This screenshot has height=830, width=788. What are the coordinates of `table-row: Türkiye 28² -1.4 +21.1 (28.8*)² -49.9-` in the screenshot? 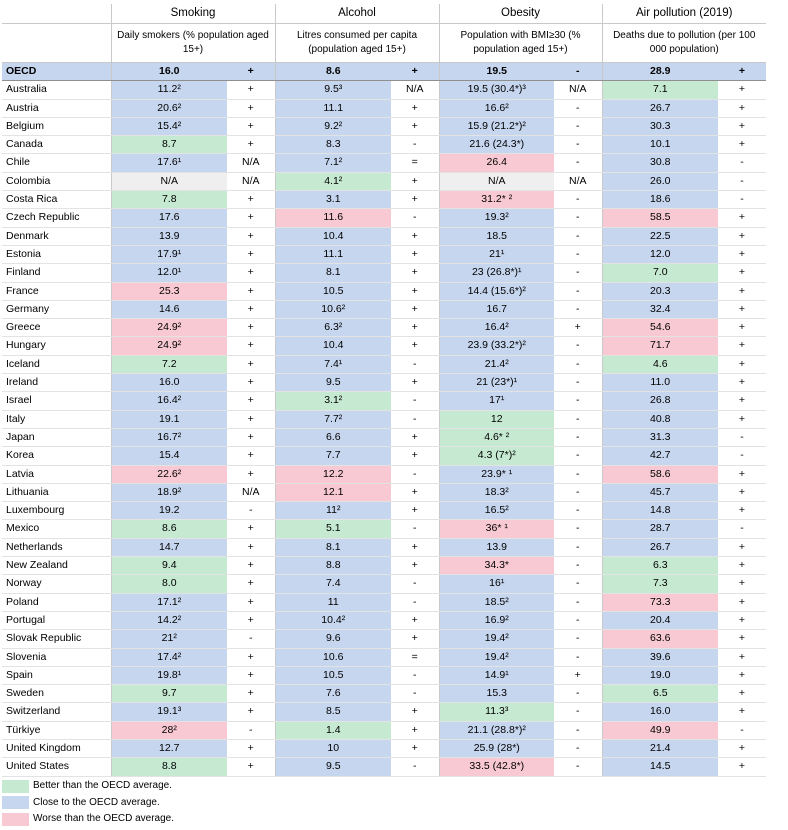 It's located at (384, 730).